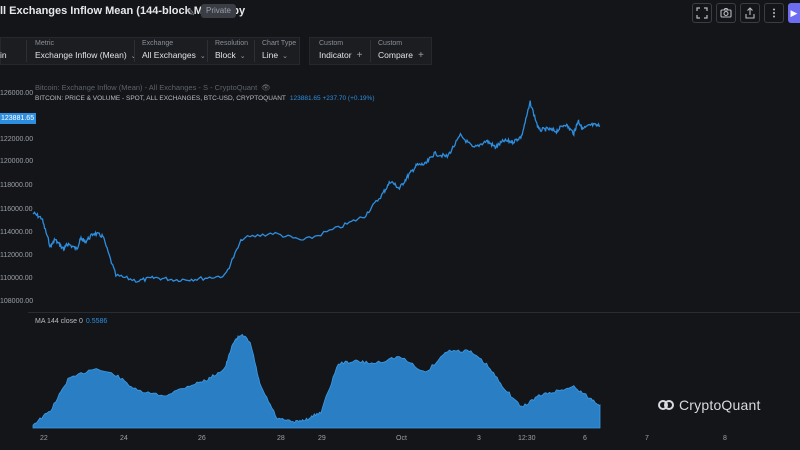  Describe the element at coordinates (44, 438) in the screenshot. I see `x-tick-label: 22` at that location.